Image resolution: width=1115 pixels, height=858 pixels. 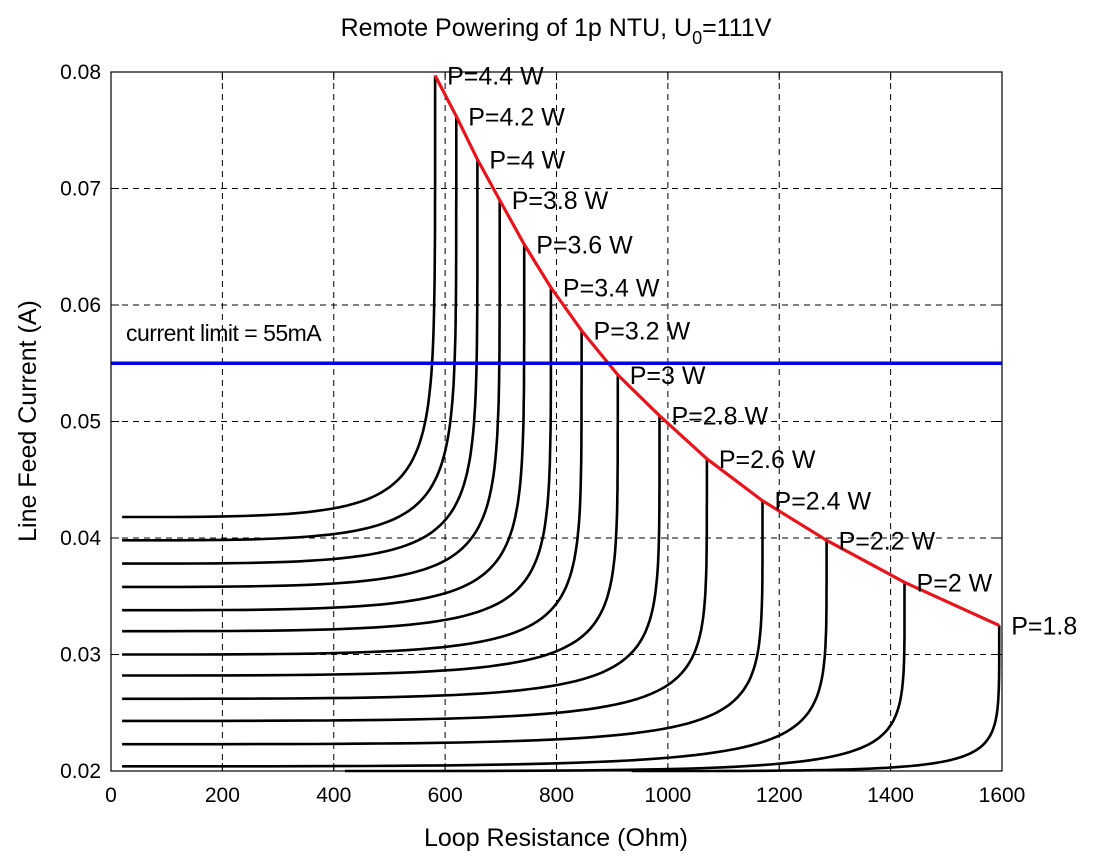 I want to click on curve-label: P=3.6 W, so click(x=584, y=245).